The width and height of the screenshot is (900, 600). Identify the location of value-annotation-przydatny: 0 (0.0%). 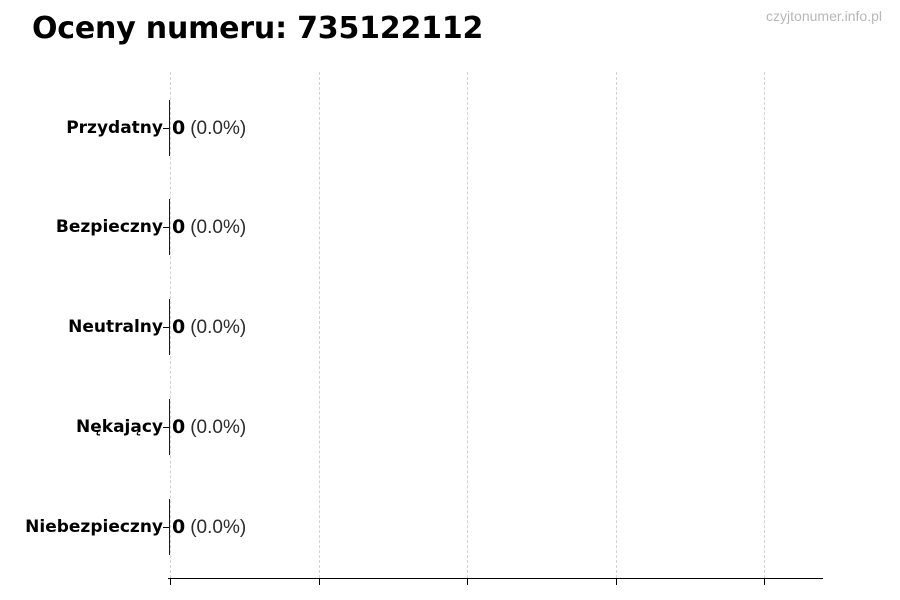
(209, 128).